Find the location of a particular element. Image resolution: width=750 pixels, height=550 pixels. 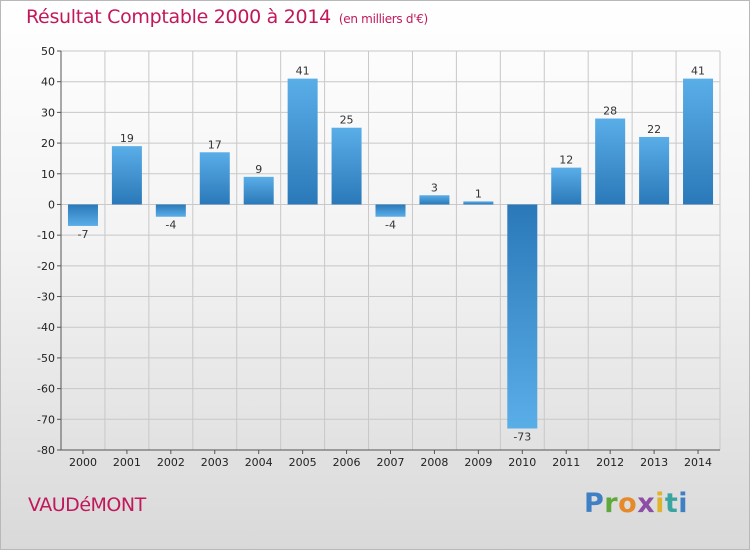

data-label-2004: 9 is located at coordinates (258, 169).